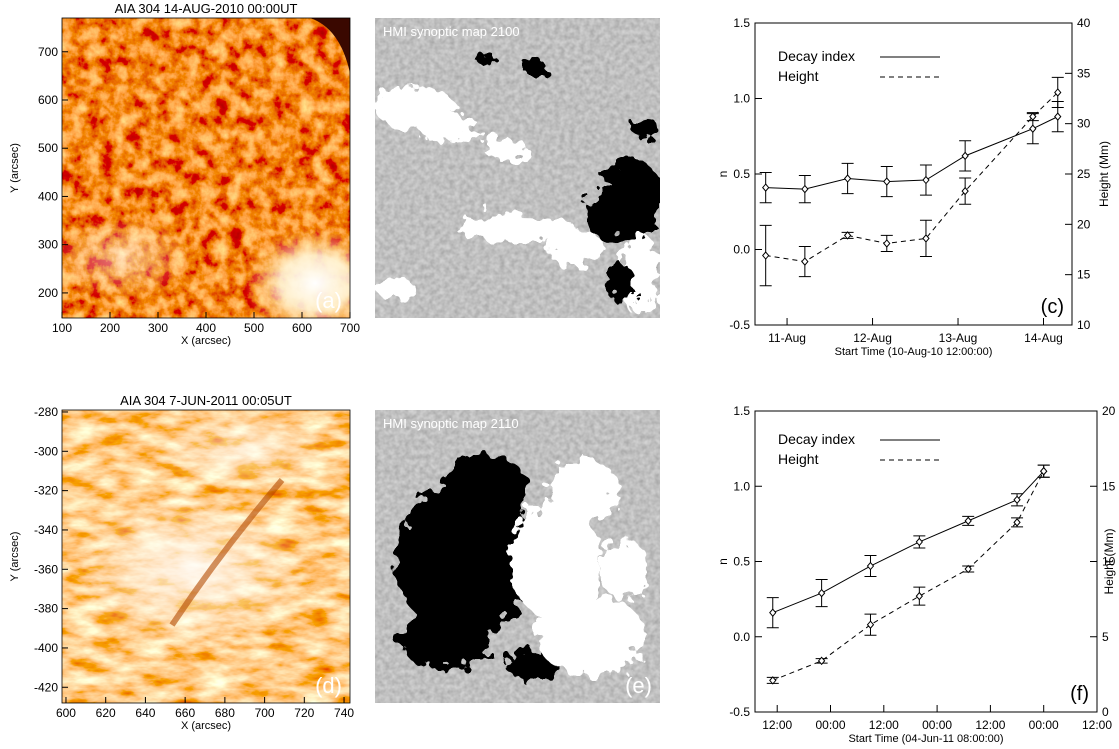 The image size is (1119, 749). What do you see at coordinates (48, 245) in the screenshot?
I see `y-tick-label: 300` at bounding box center [48, 245].